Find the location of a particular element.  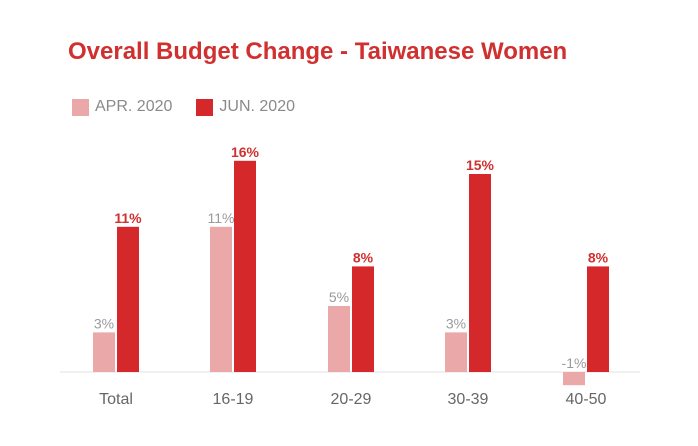

bar-jun-2020-total is located at coordinates (128, 299).